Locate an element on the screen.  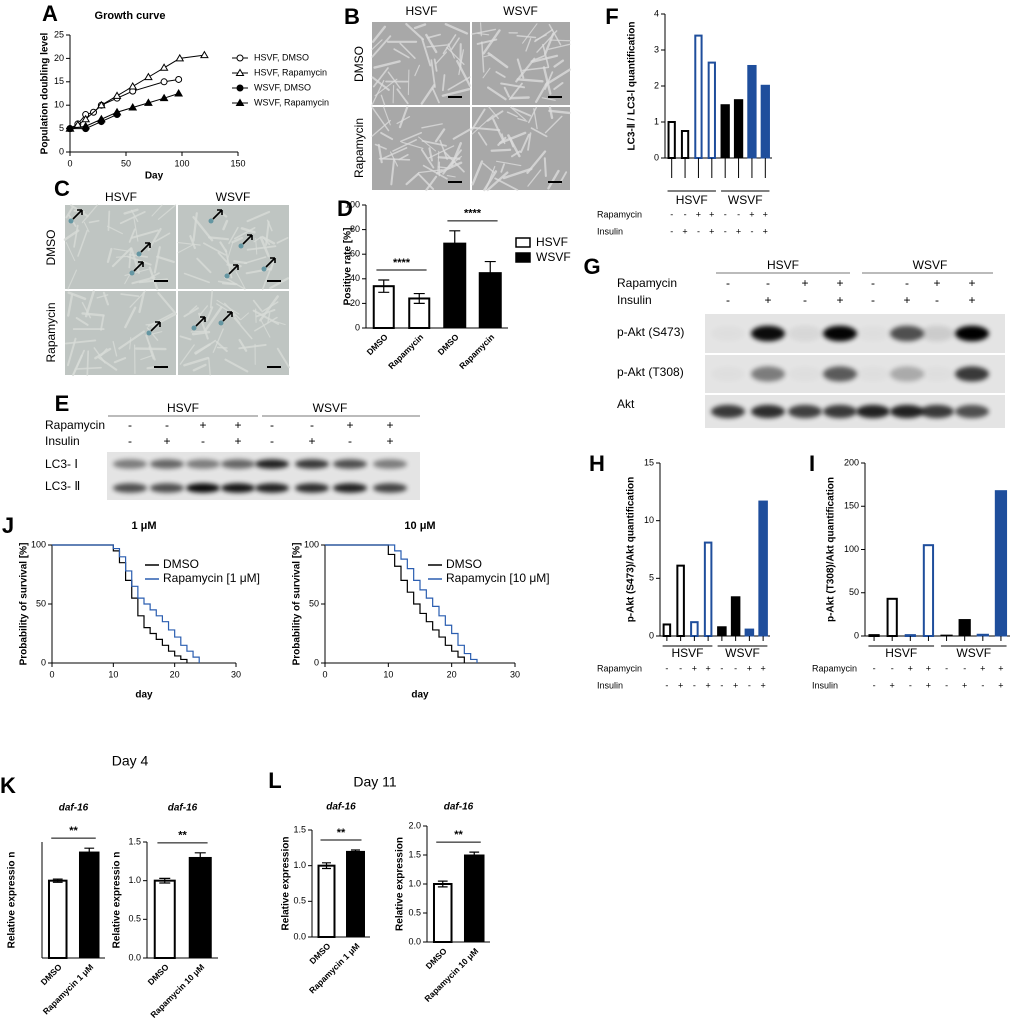
x-tick-label: 50 is located at coordinates (126, 163).